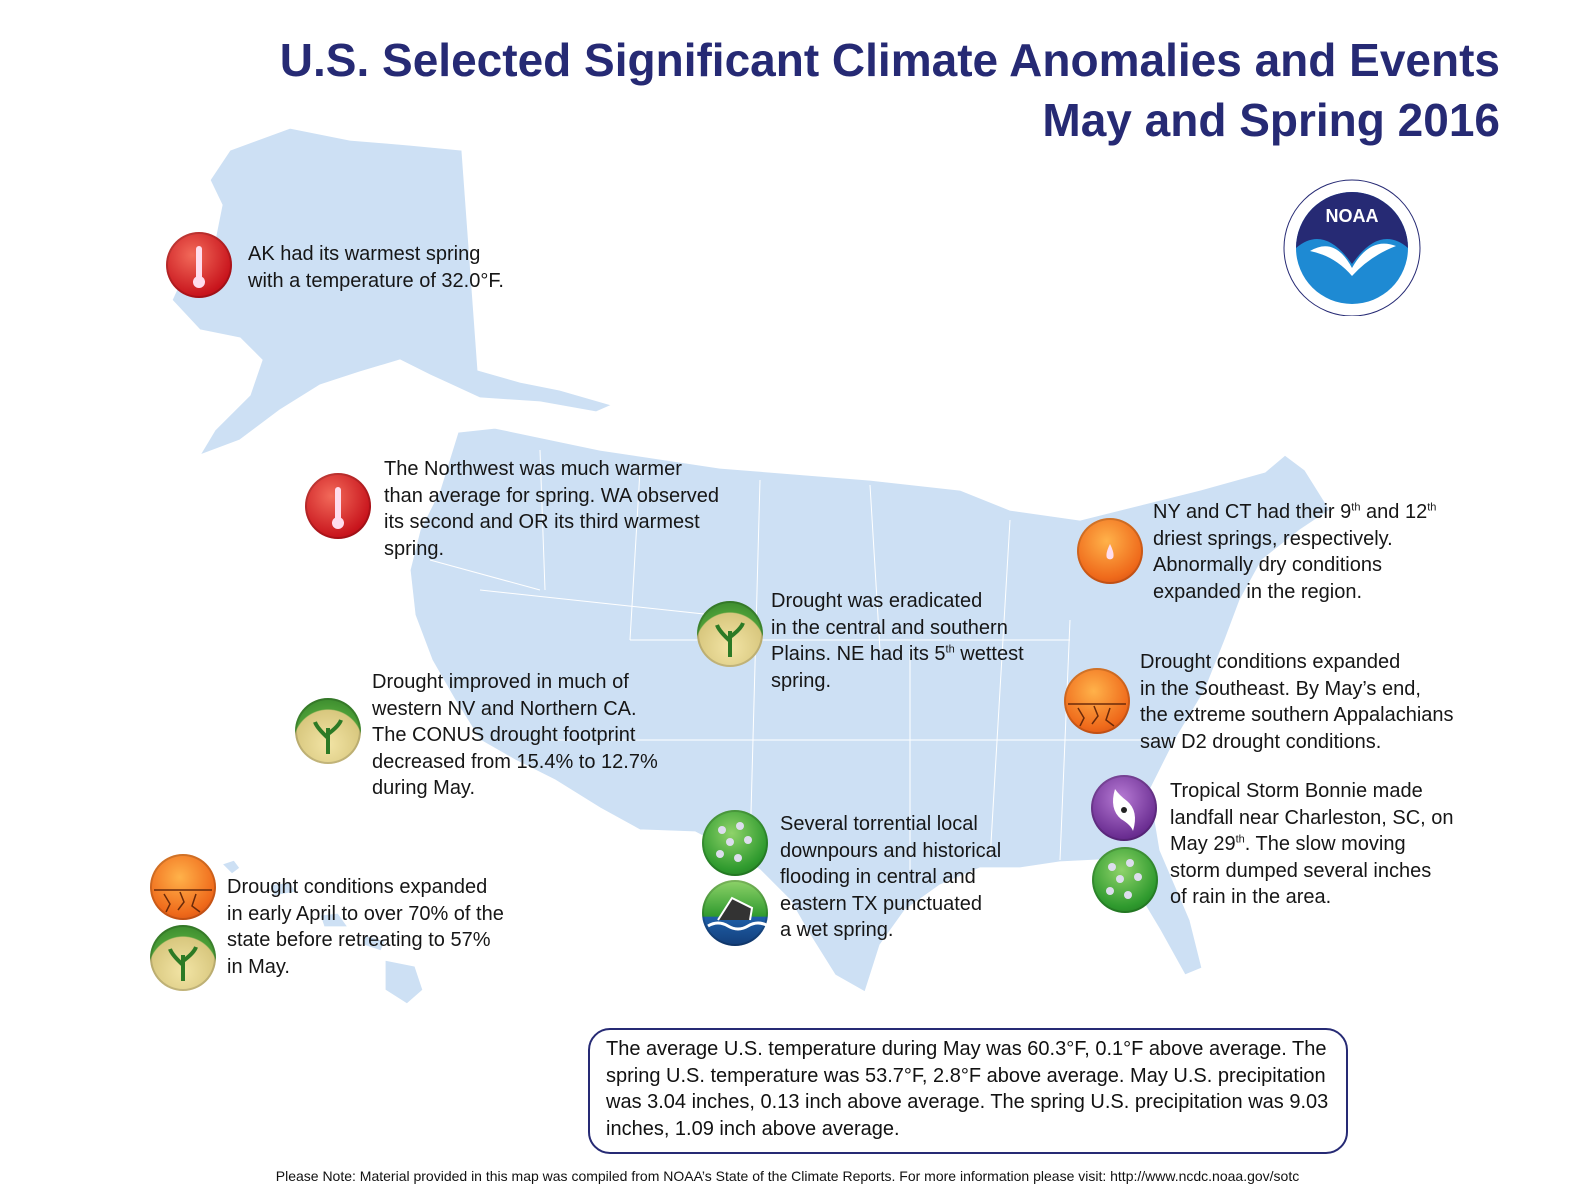 The height and width of the screenshot is (1200, 1575). I want to click on annotation-line: its second and OR its third warmest, so click(542, 522).